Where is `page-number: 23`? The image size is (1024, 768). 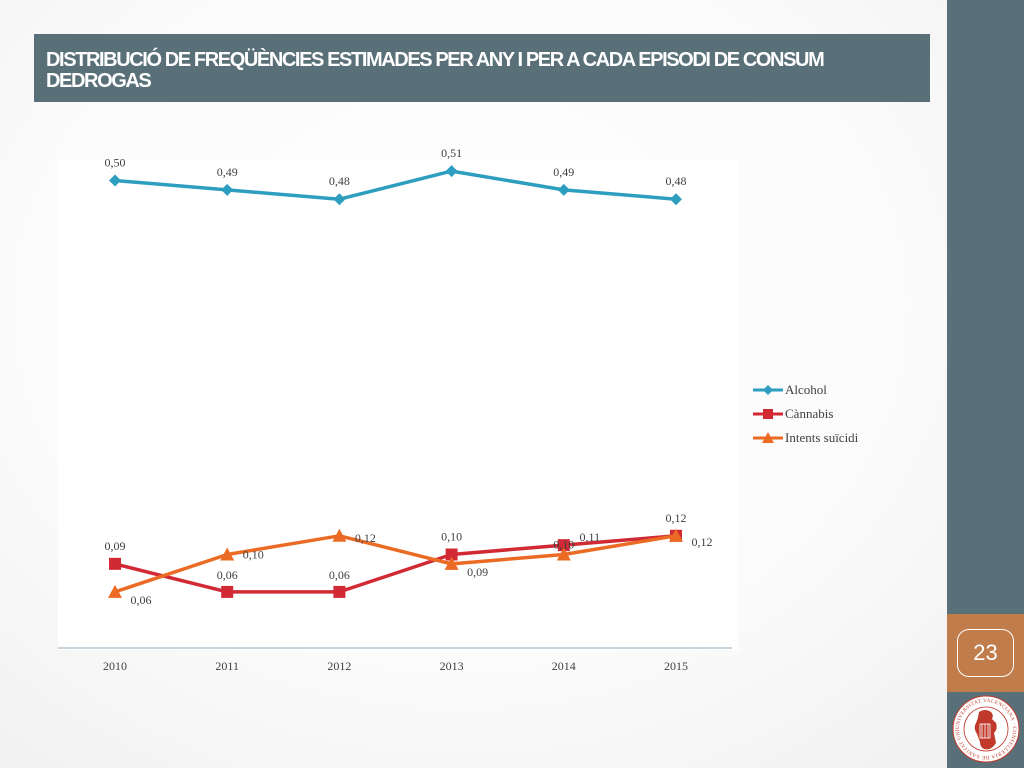 page-number: 23 is located at coordinates (985, 652).